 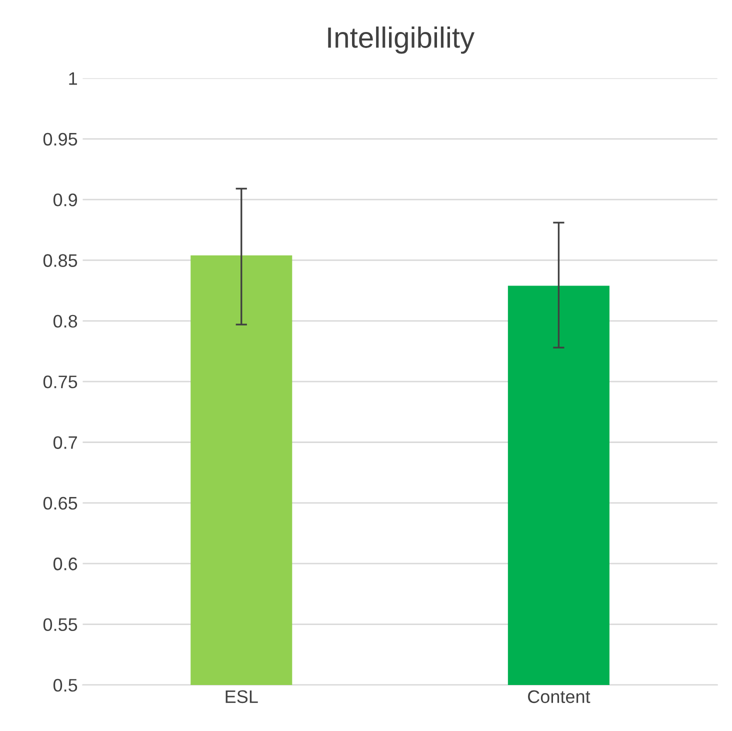 What do you see at coordinates (559, 697) in the screenshot?
I see `x-tick-label: Content` at bounding box center [559, 697].